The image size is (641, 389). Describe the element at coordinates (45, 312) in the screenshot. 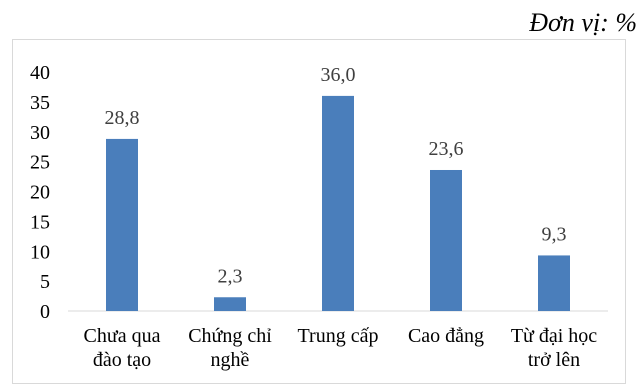

I see `y-tick-label: 0` at that location.